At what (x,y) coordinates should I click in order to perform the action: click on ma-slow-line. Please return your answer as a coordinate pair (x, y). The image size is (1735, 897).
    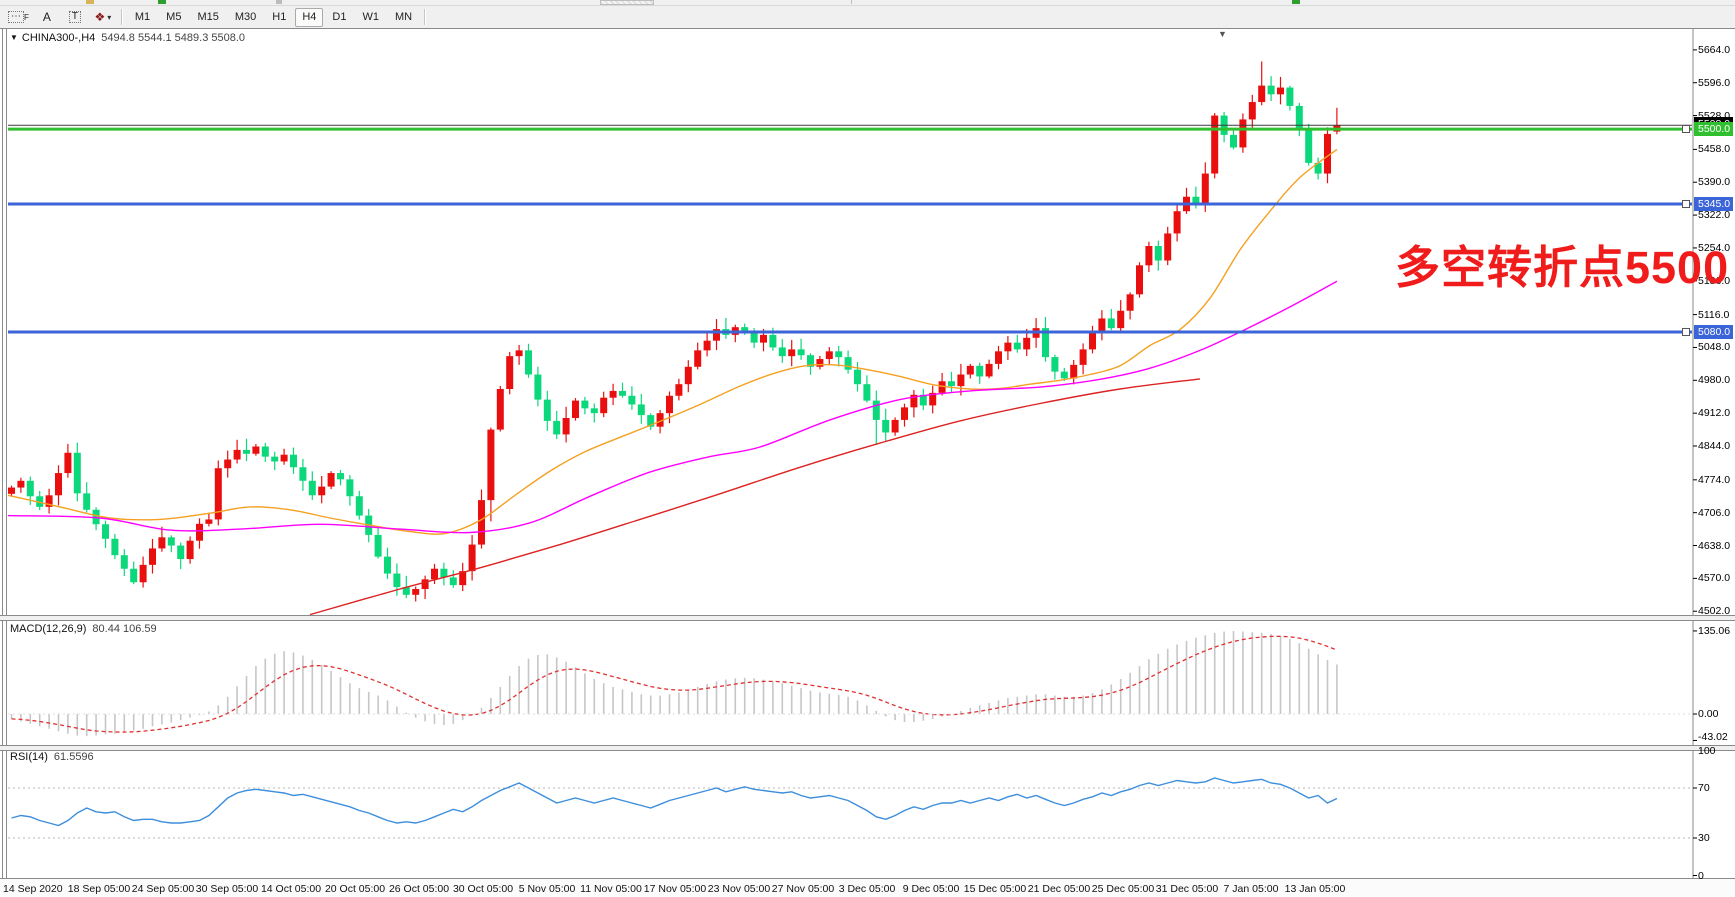
    Looking at the image, I should click on (755, 497).